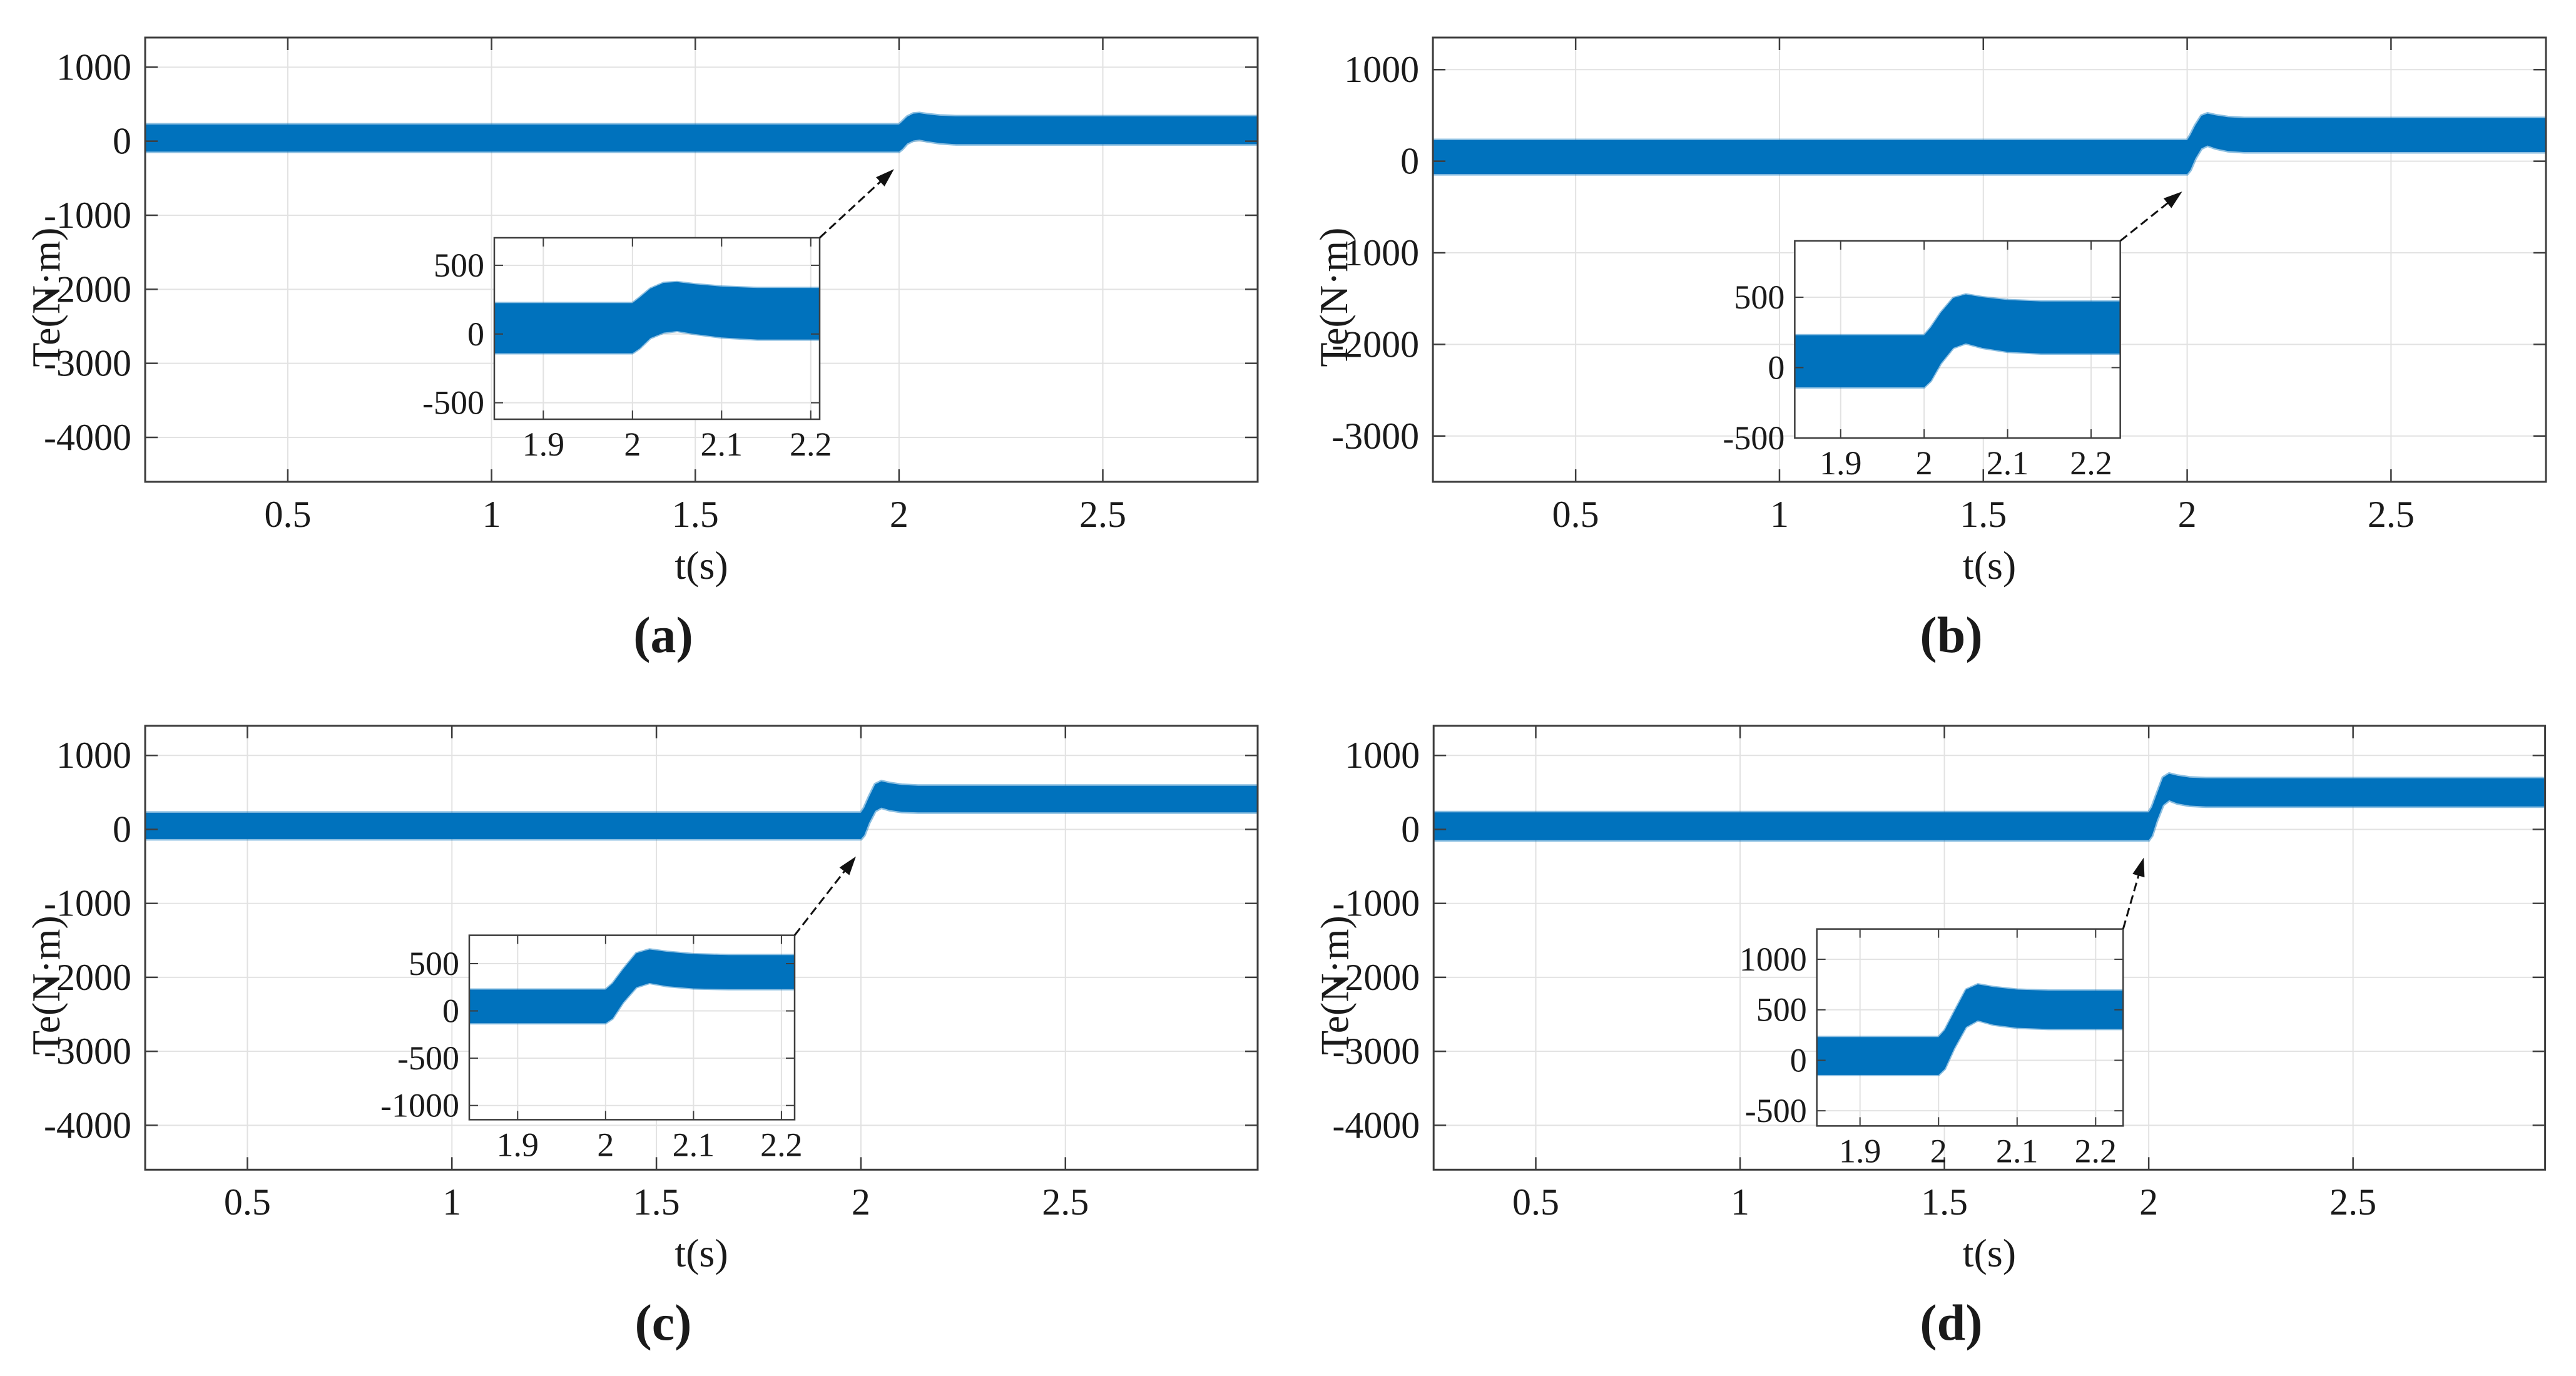 The image size is (2576, 1376). Describe the element at coordinates (663, 1322) in the screenshot. I see `subplot-letter: (c)` at that location.